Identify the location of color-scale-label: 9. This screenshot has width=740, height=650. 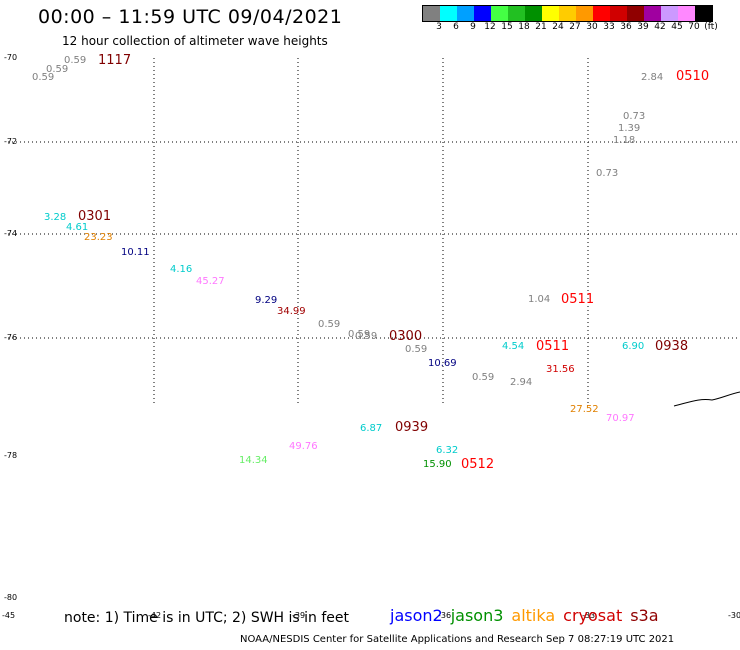
(473, 27).